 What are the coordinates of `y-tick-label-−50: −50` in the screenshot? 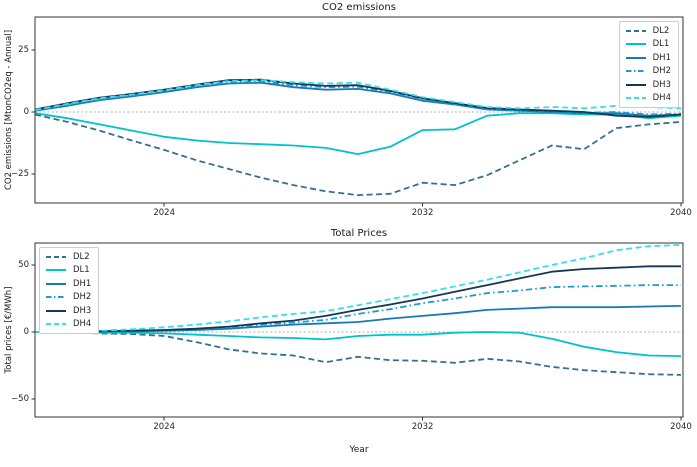 It's located at (20, 399).